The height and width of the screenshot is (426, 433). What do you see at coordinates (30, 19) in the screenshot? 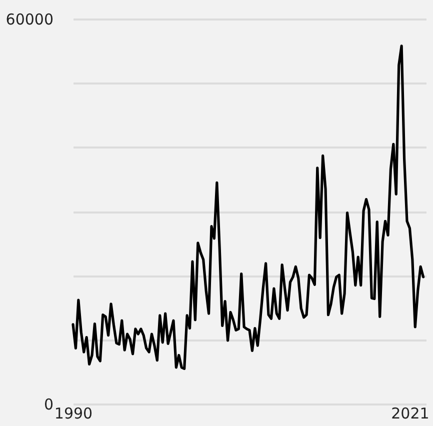
I see `y-tick-label: 60000` at bounding box center [30, 19].